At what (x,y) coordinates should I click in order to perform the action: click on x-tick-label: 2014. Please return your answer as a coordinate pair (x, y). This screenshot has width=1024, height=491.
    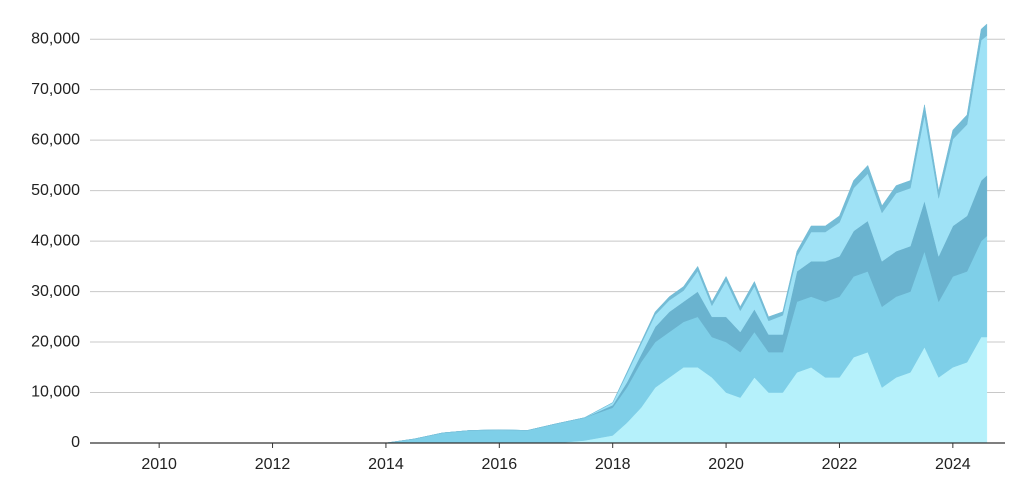
    Looking at the image, I should click on (386, 464).